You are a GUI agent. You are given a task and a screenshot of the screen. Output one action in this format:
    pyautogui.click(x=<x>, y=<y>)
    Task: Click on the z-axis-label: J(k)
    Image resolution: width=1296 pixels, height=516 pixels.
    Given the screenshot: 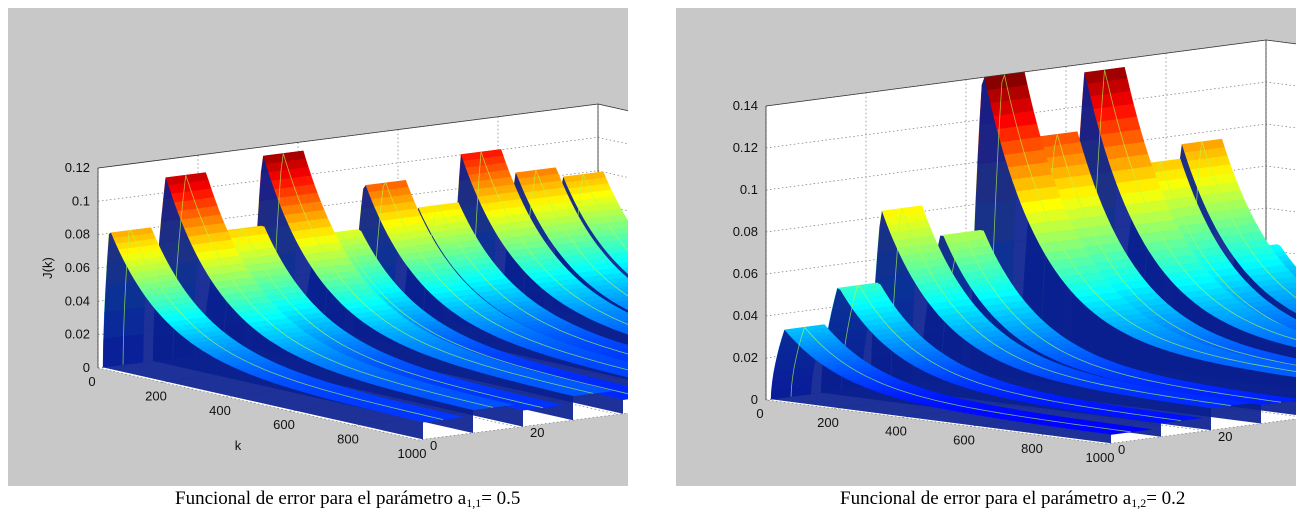 What is the action you would take?
    pyautogui.click(x=47, y=268)
    